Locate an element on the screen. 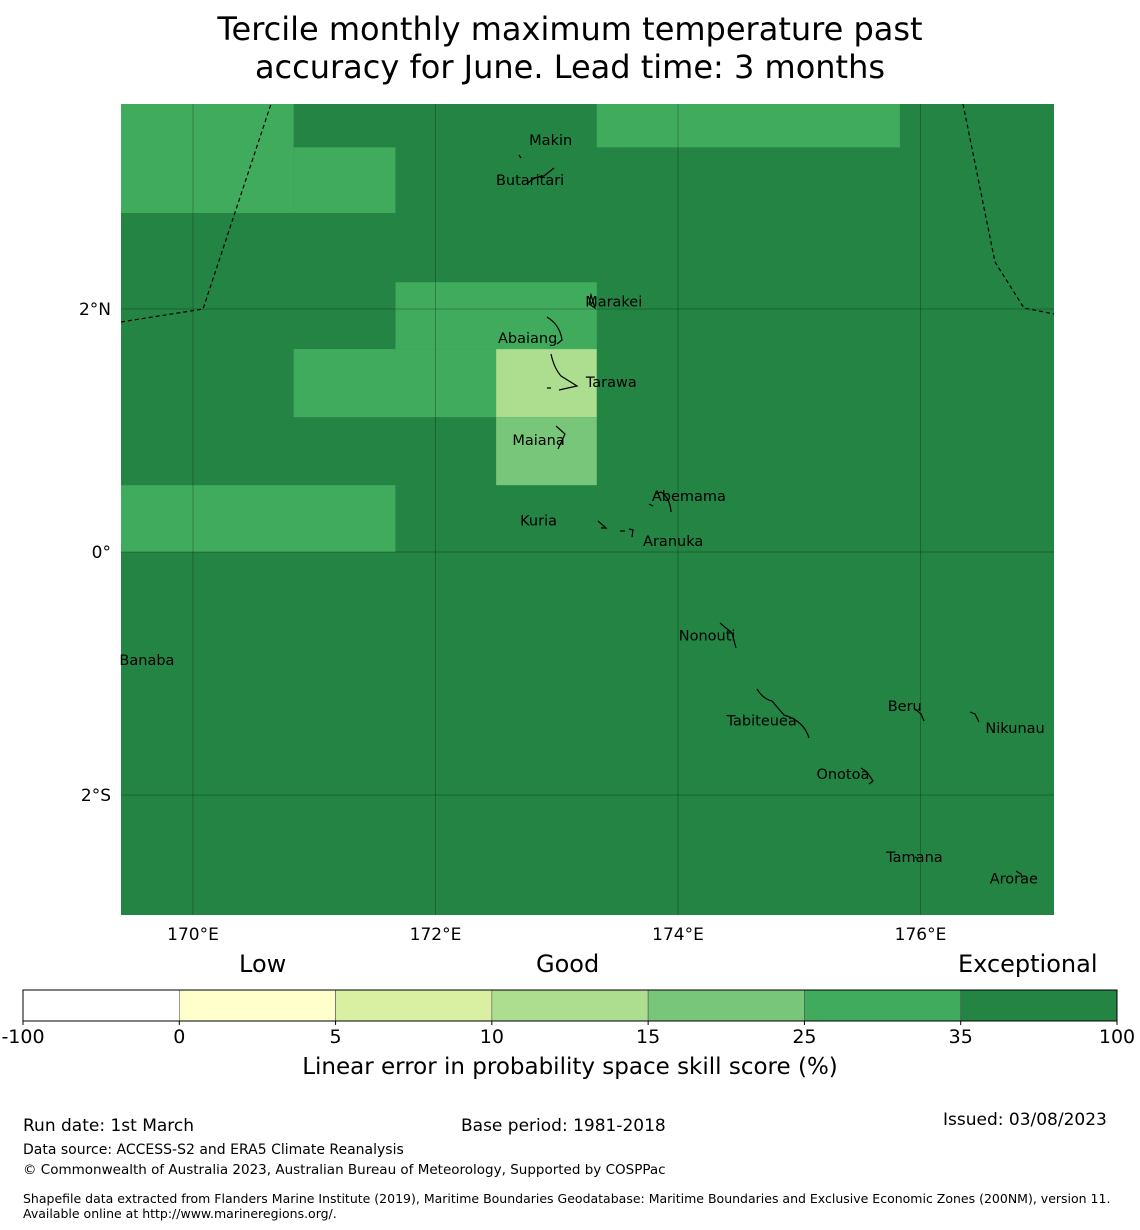 The image size is (1140, 1230). colorbar-tick-label: 15 is located at coordinates (648, 1037).